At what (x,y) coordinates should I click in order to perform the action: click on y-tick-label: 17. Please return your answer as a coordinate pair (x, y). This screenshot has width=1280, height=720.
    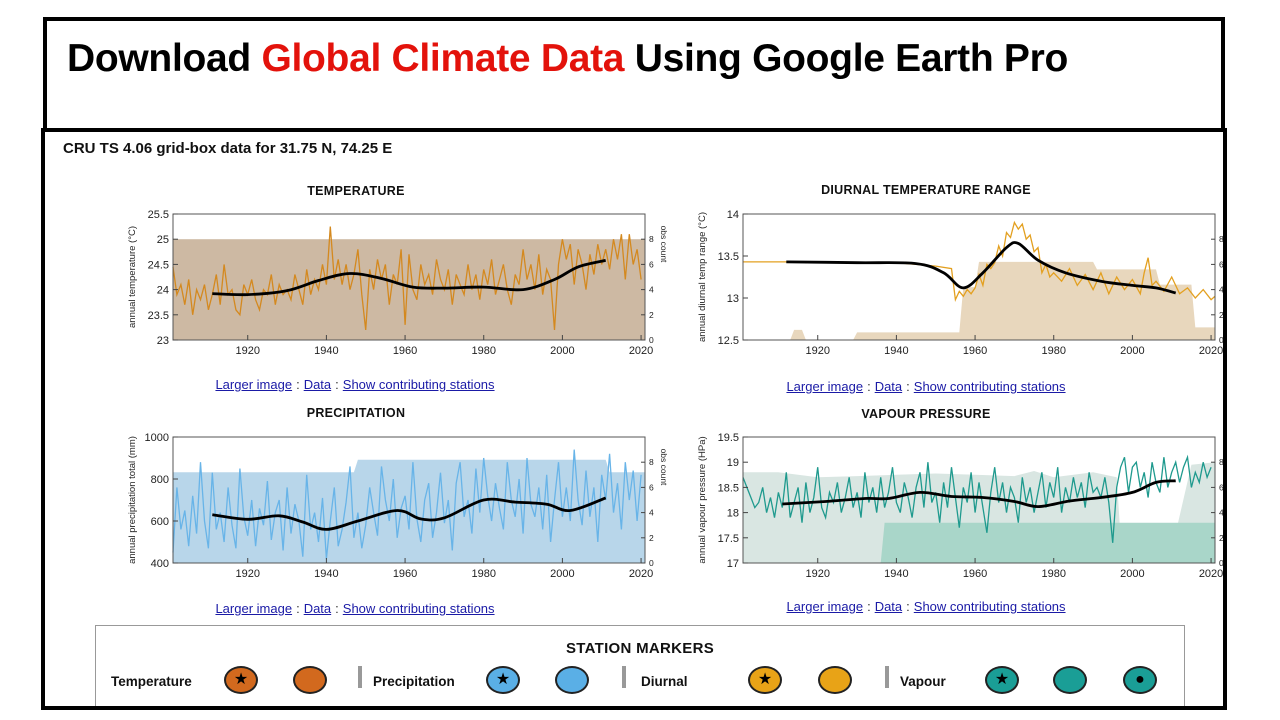
    Looking at the image, I should click on (733, 564).